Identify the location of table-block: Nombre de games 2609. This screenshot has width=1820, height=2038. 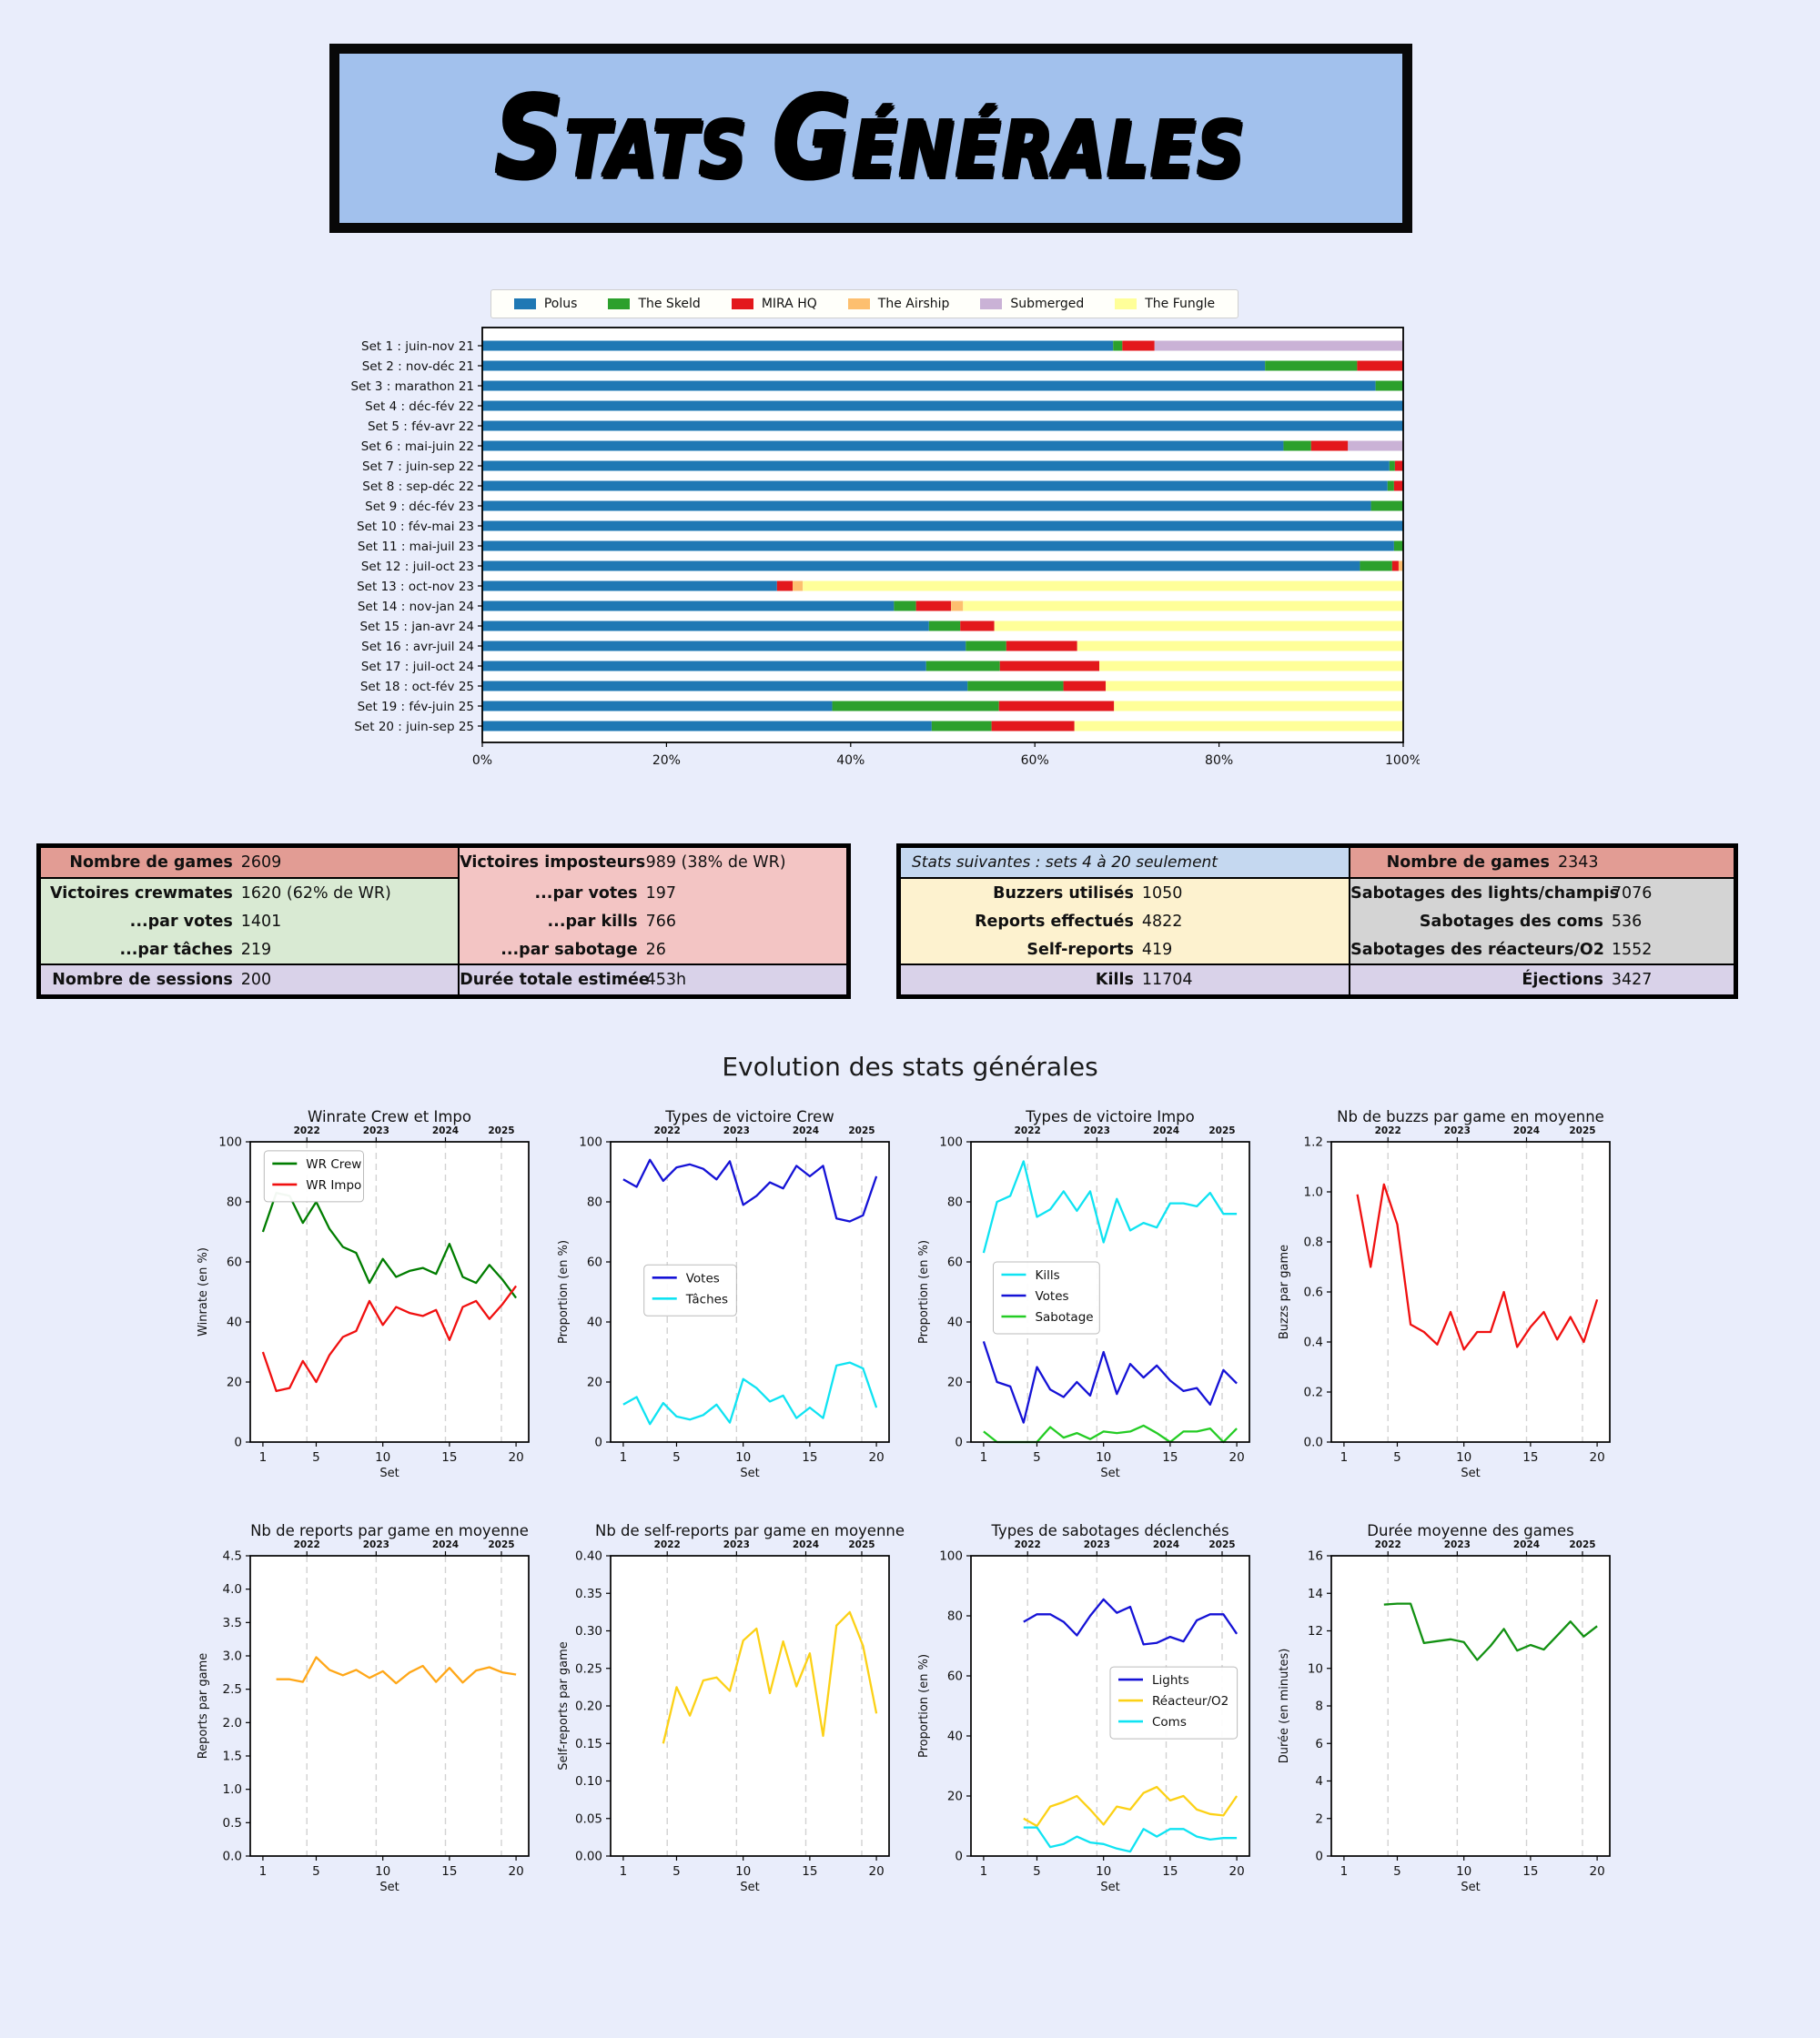
(251, 863).